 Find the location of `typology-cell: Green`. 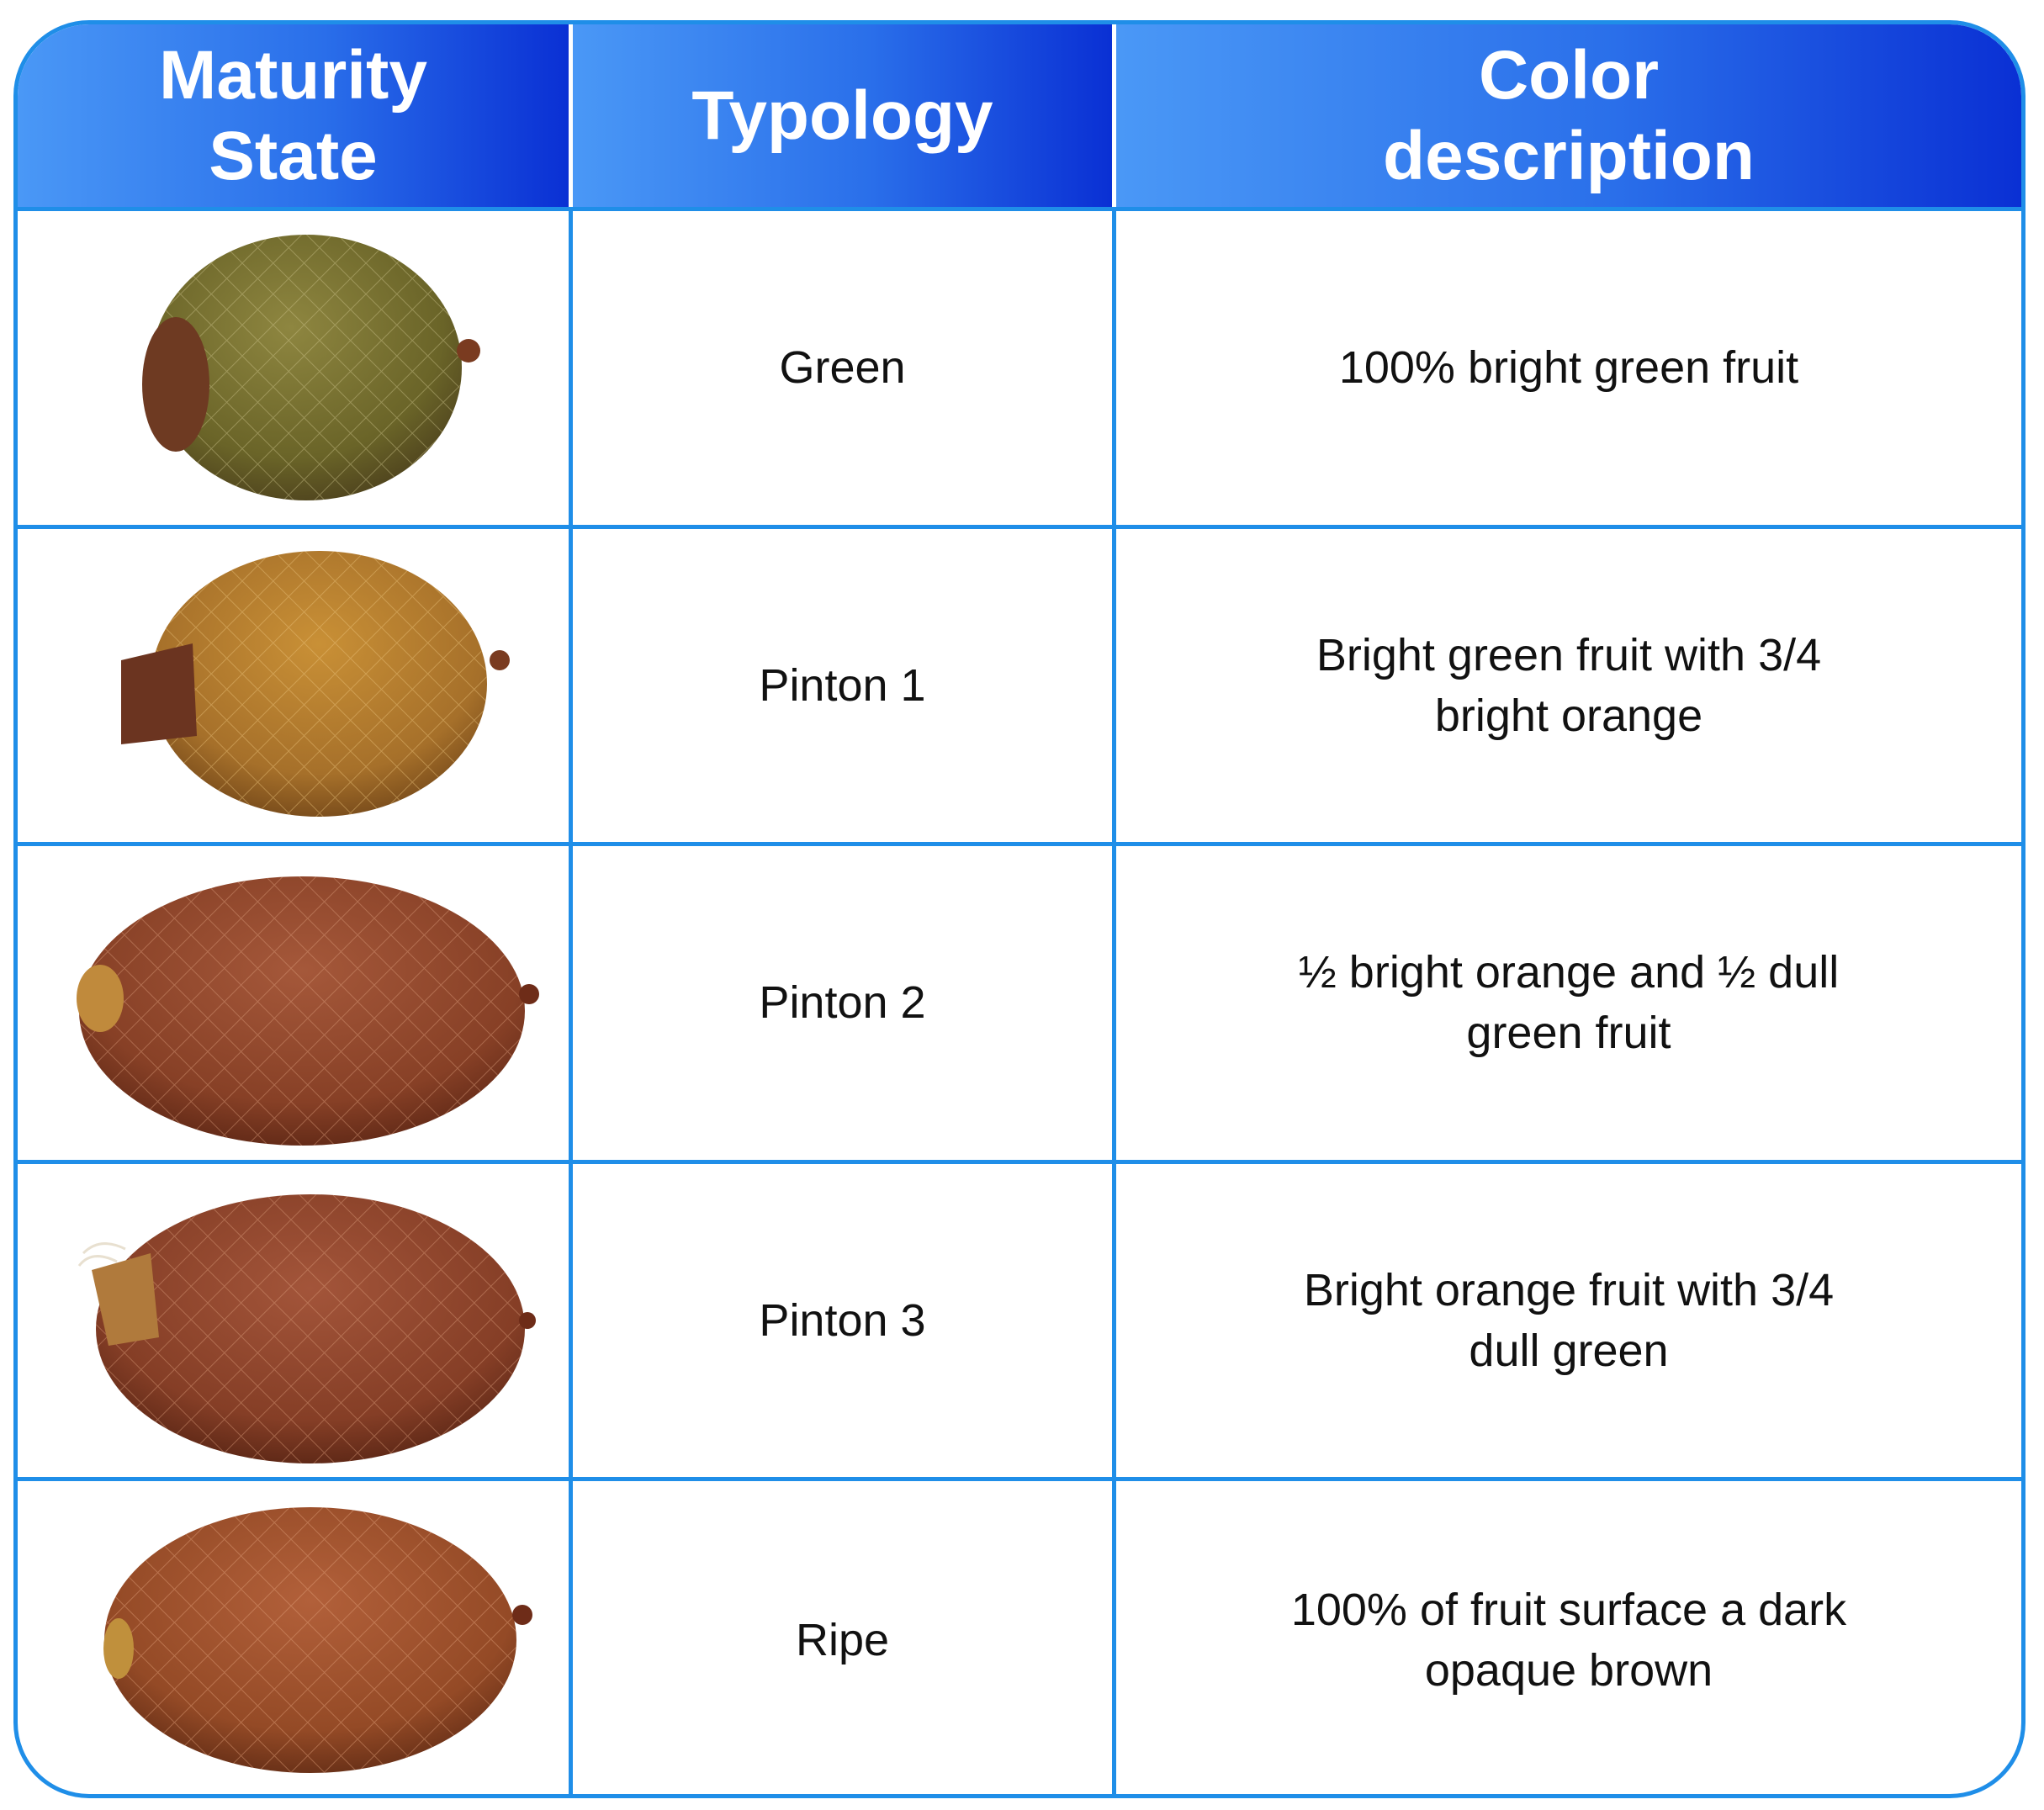

typology-cell: Green is located at coordinates (844, 368).